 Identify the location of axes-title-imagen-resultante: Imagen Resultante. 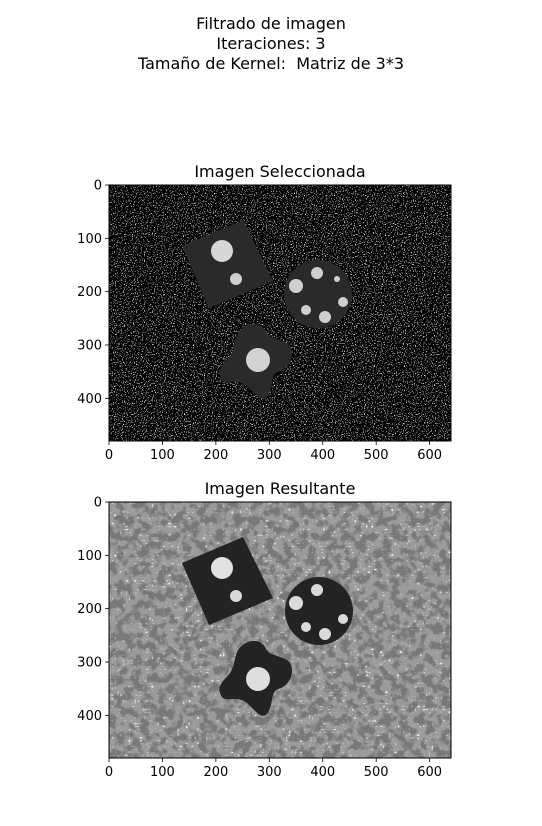
(280, 488).